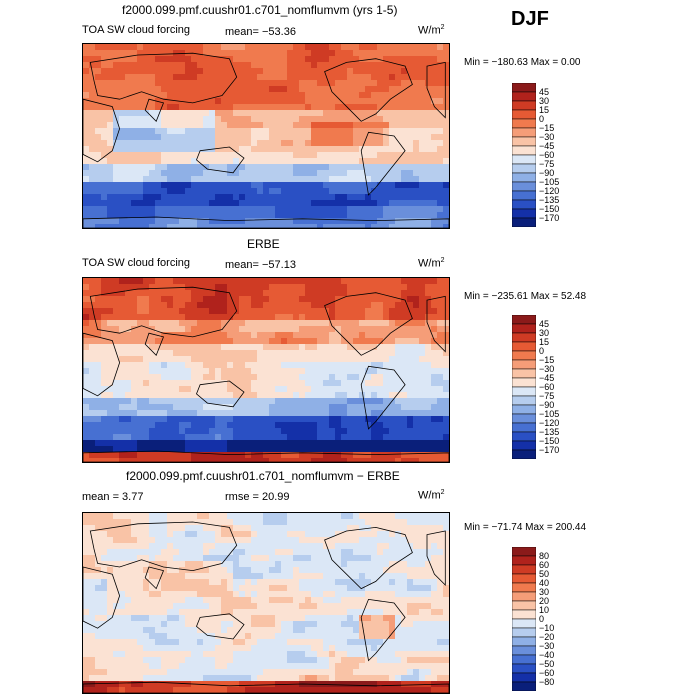  I want to click on colorbar-tick-label: 40, so click(544, 583).